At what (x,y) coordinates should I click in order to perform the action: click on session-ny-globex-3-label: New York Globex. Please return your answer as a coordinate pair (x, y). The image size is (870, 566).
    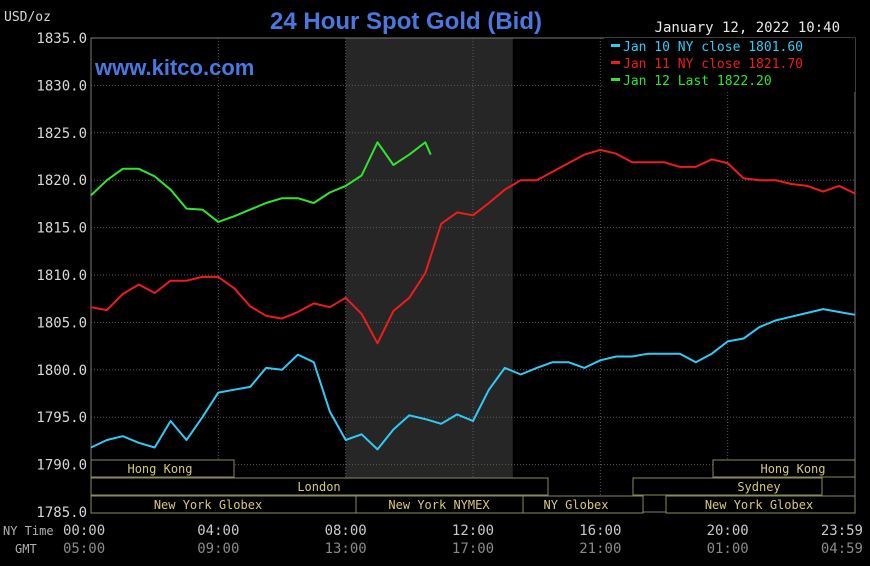
    Looking at the image, I should click on (759, 505).